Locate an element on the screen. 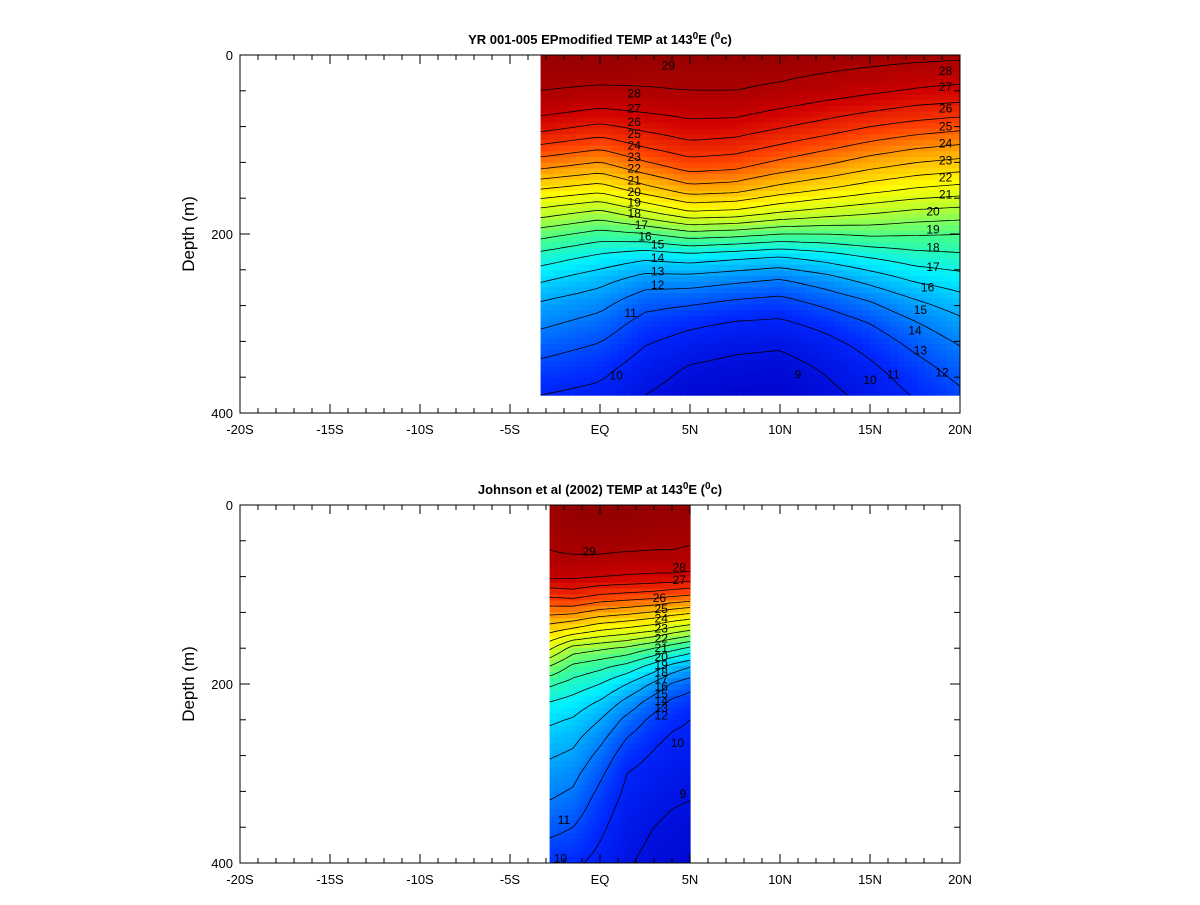  contour-label: 27 is located at coordinates (635, 109).